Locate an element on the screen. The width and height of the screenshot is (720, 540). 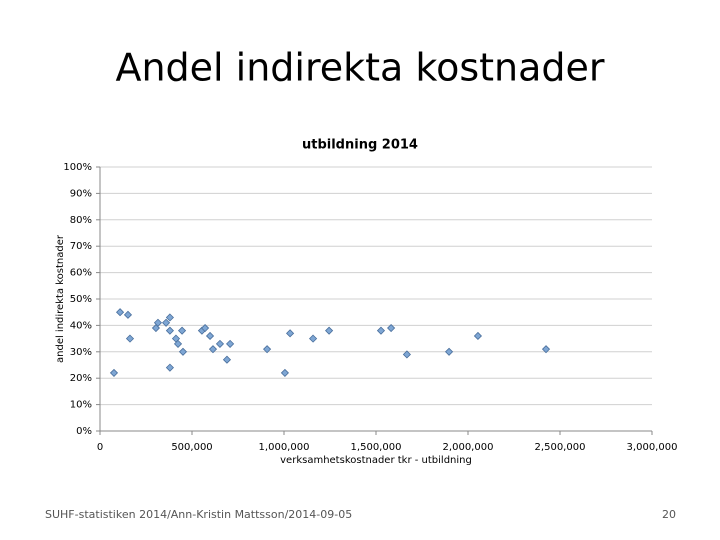
y-tick-label: 80% is located at coordinates (81, 220).